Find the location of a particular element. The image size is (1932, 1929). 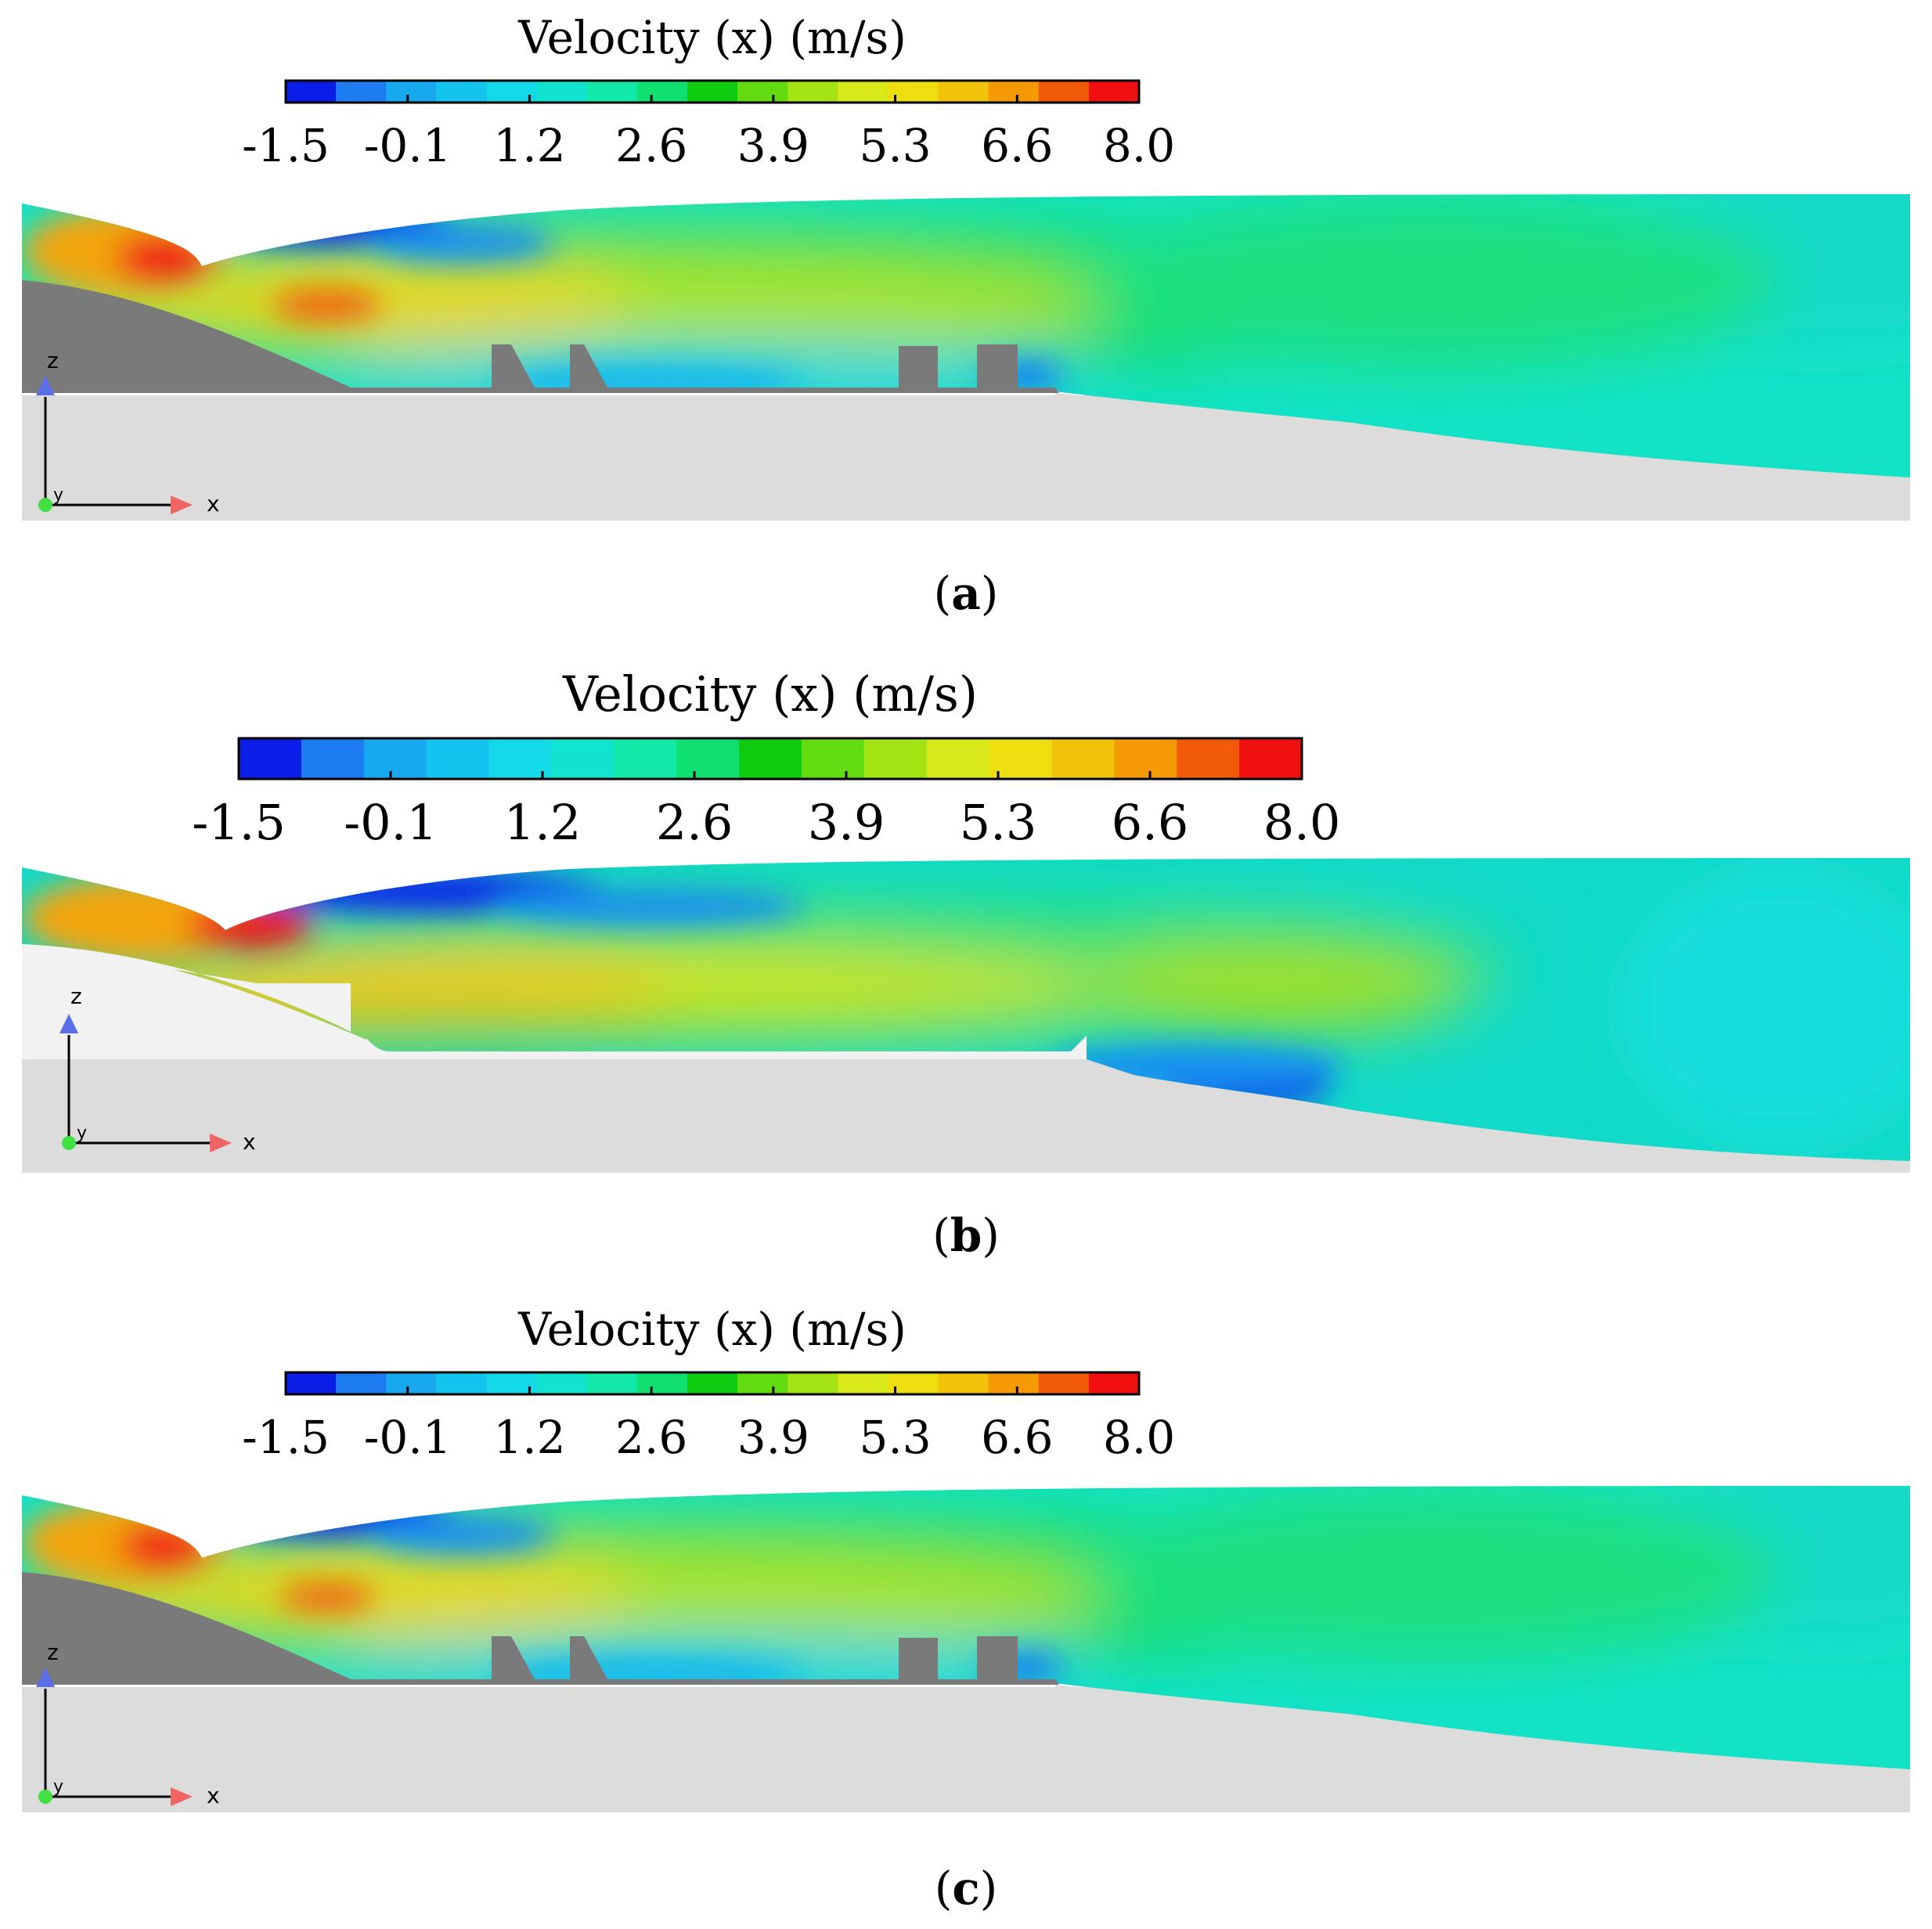

baffle-1-a is located at coordinates (513, 366).